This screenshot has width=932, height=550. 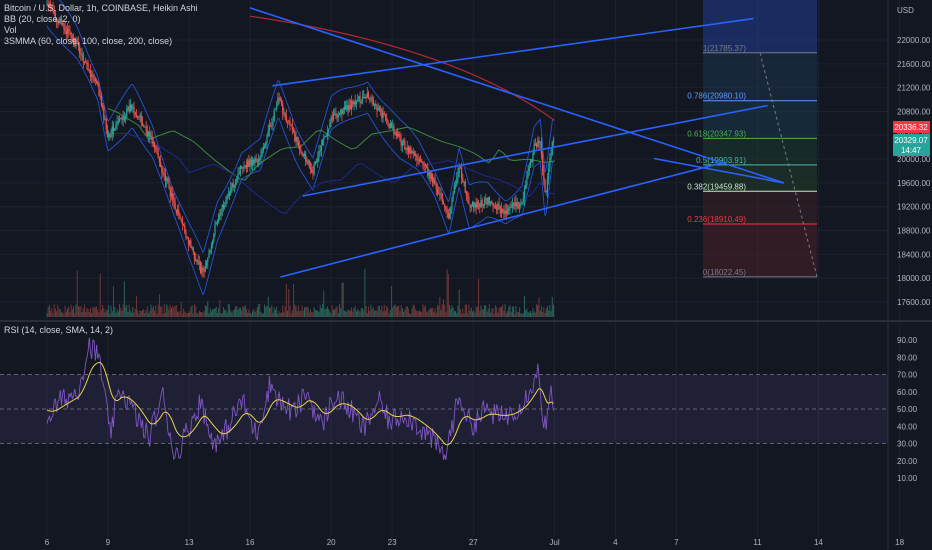 What do you see at coordinates (818, 542) in the screenshot?
I see `x-tick-label: 14` at bounding box center [818, 542].